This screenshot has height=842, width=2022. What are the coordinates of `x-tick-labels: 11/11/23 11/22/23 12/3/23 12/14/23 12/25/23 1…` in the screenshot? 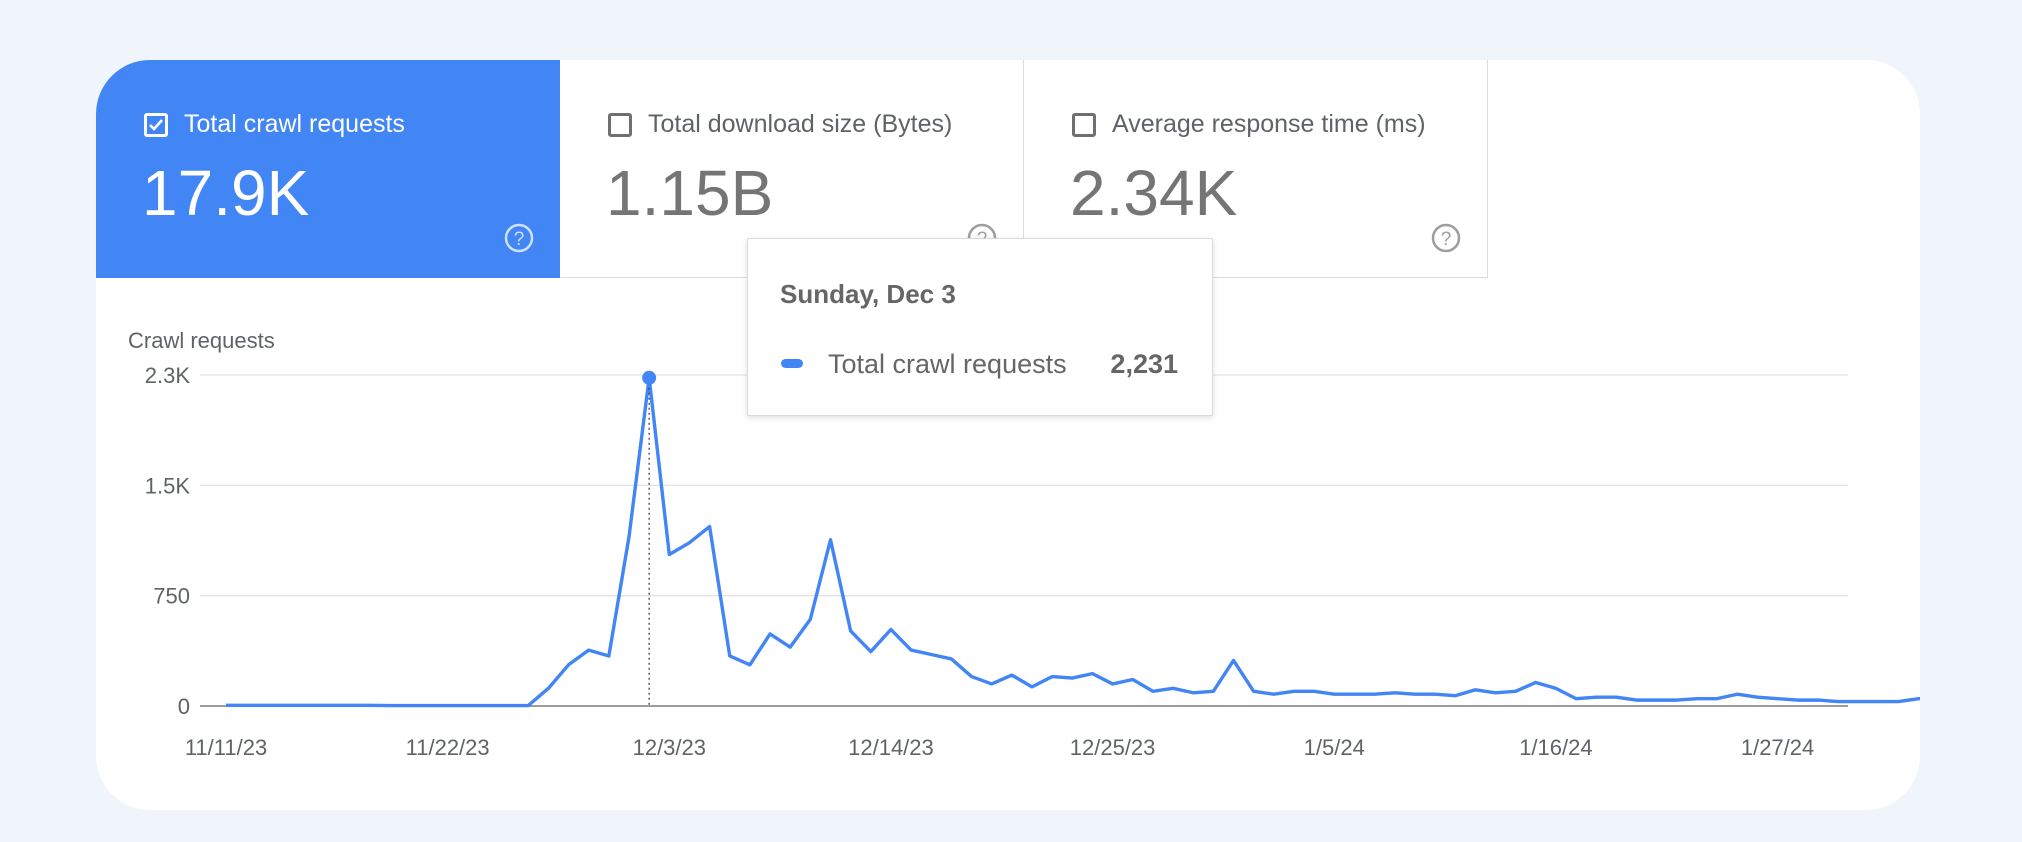 It's located at (999, 747).